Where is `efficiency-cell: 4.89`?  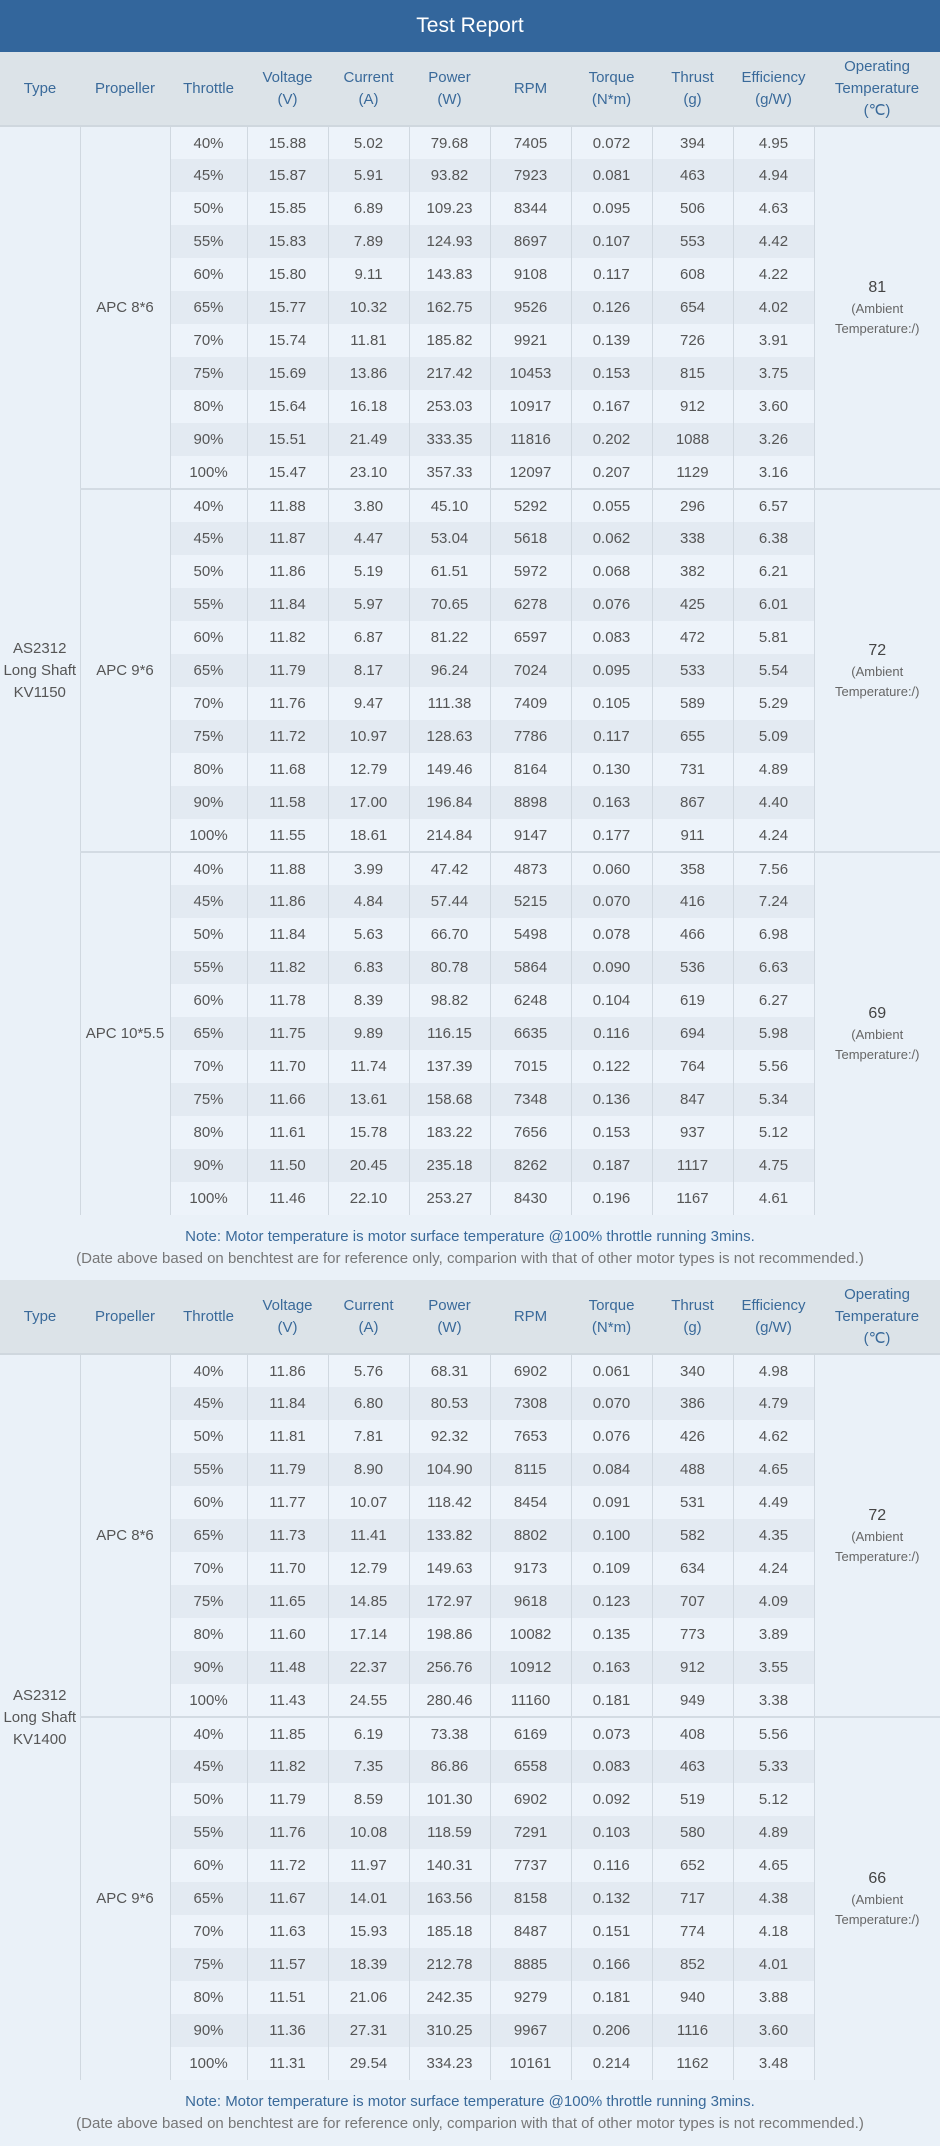 efficiency-cell: 4.89 is located at coordinates (773, 1832).